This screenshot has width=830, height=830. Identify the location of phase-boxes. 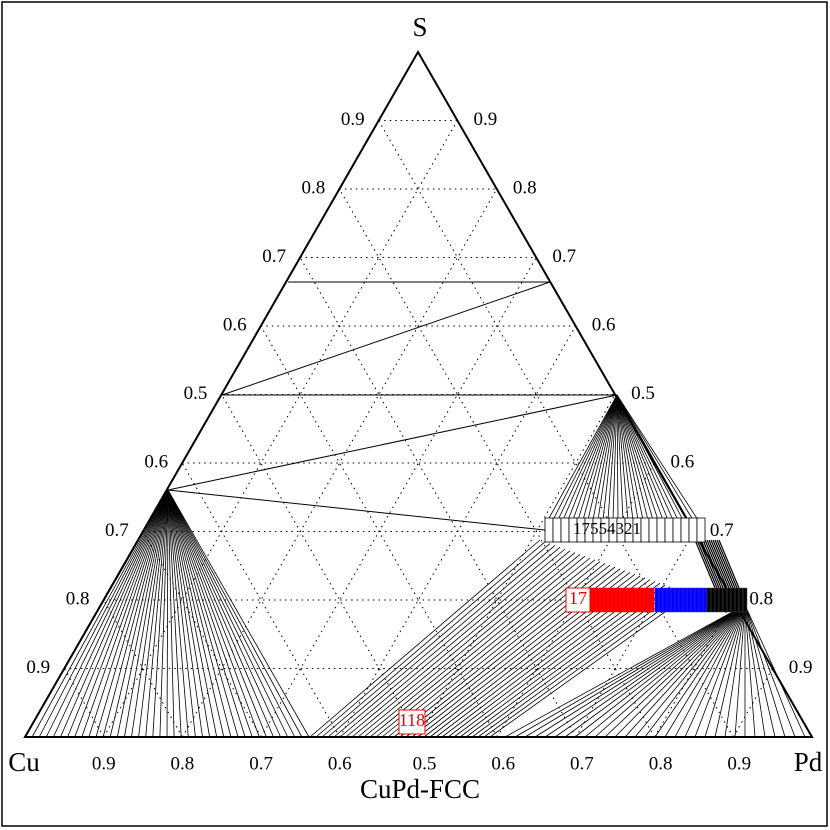
(573, 626).